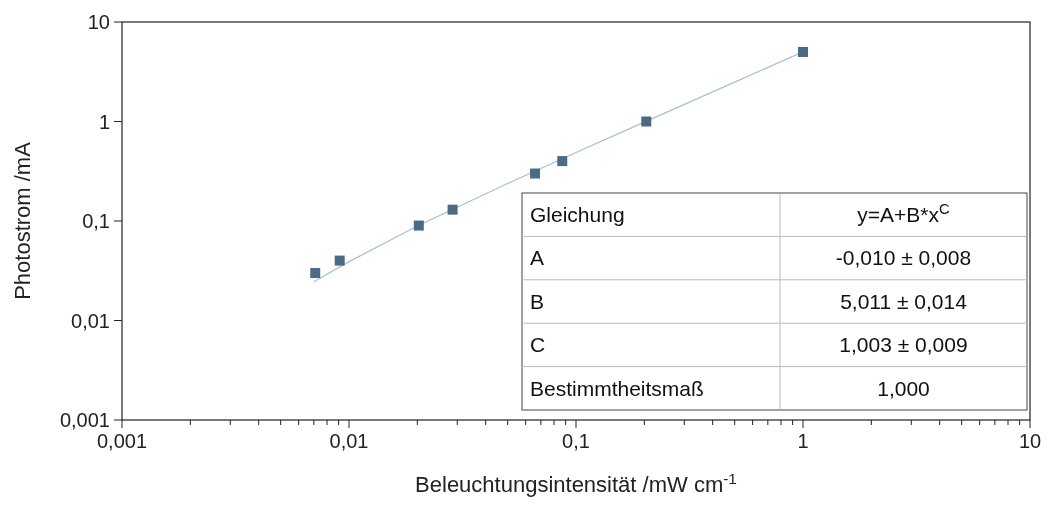 This screenshot has width=1056, height=512. Describe the element at coordinates (90, 320) in the screenshot. I see `y-tick-label: 0,01` at that location.